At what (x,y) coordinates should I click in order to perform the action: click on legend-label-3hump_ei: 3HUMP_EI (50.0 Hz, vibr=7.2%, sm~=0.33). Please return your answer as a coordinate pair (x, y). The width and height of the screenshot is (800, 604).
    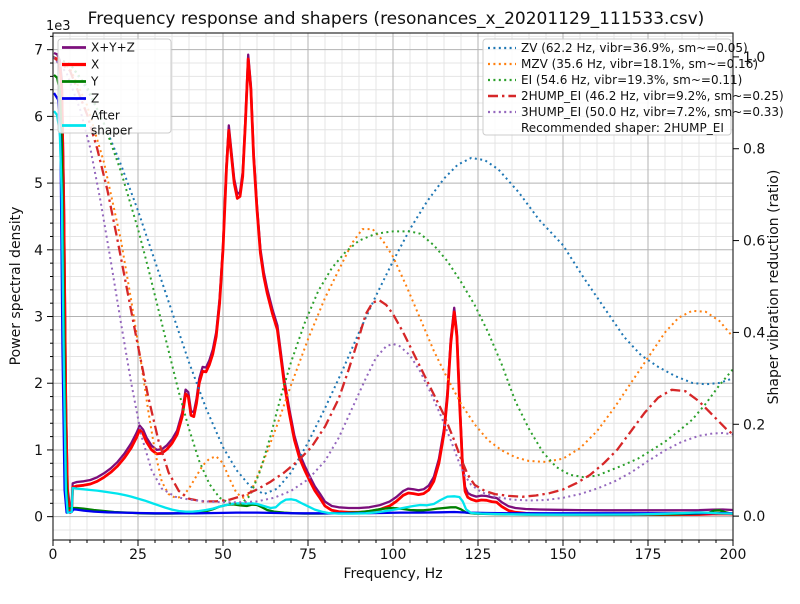
    Looking at the image, I should click on (652, 112).